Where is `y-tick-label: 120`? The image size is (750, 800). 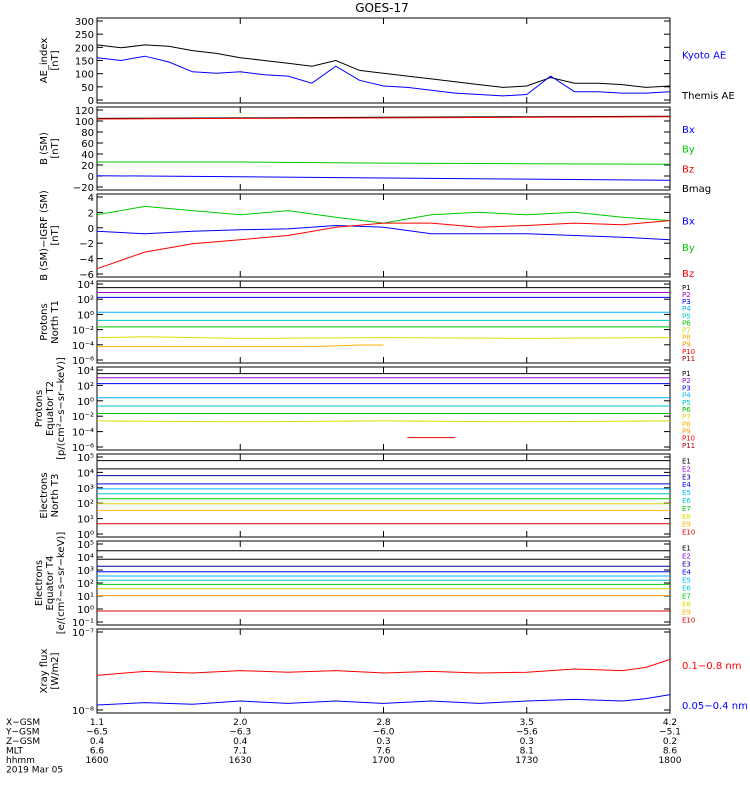
y-tick-label: 120 is located at coordinates (84, 111).